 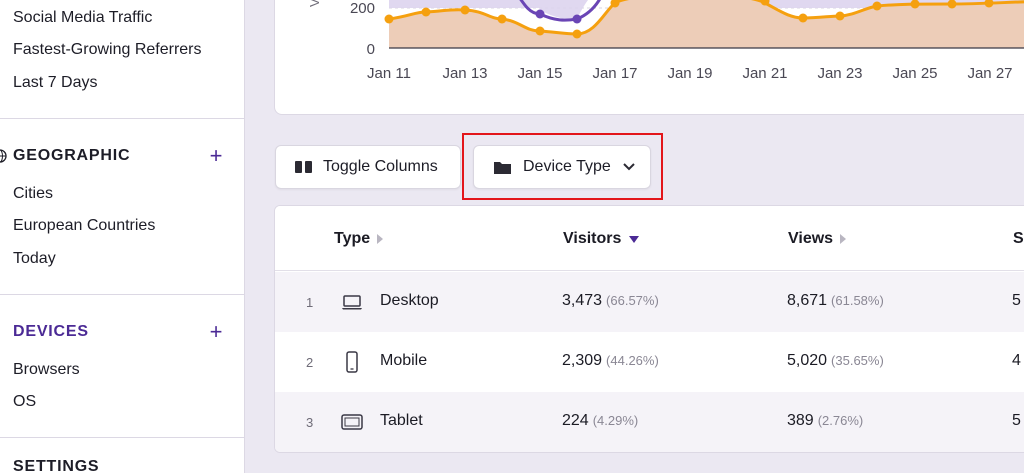 I want to click on chevron-down-icon, so click(x=629, y=167).